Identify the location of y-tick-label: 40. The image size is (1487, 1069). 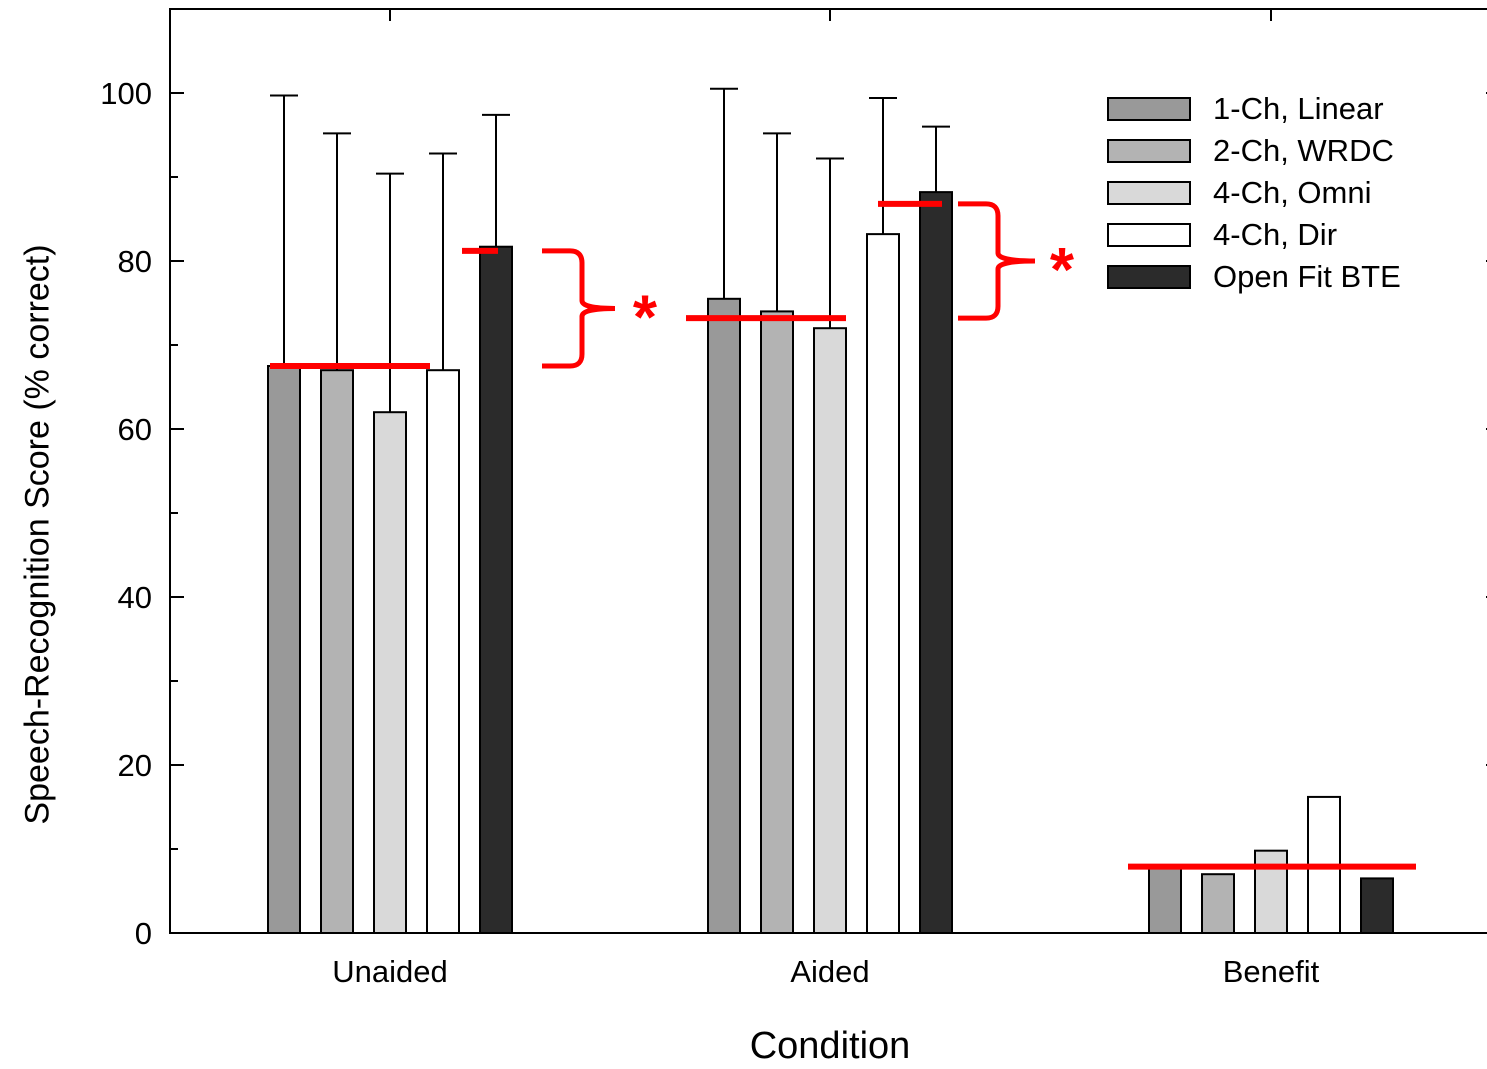
(135, 597).